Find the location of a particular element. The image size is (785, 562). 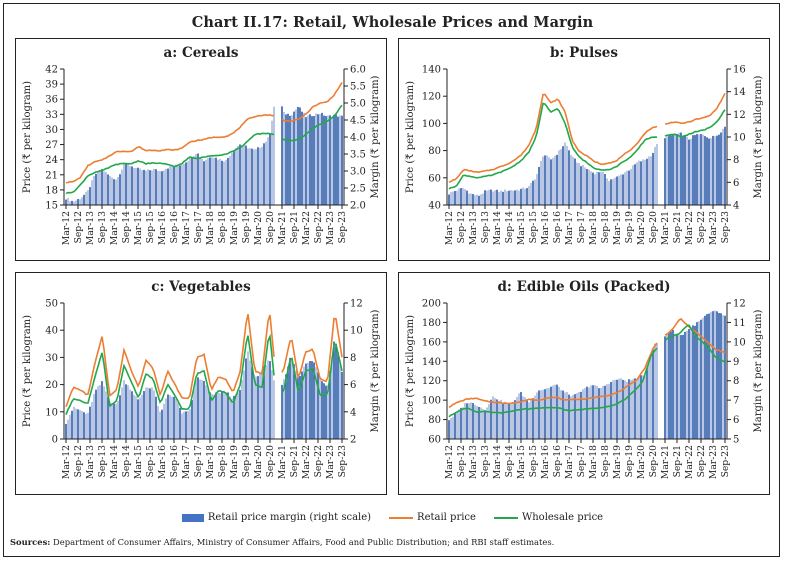

y2-tick-label: 6 is located at coordinates (736, 183).